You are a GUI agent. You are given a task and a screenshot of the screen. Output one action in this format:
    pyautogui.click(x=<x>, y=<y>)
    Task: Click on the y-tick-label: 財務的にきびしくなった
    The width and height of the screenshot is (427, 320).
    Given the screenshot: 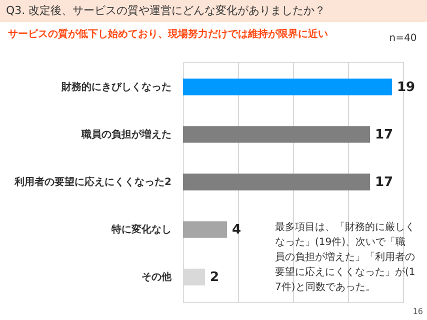 What is the action you would take?
    pyautogui.click(x=116, y=86)
    